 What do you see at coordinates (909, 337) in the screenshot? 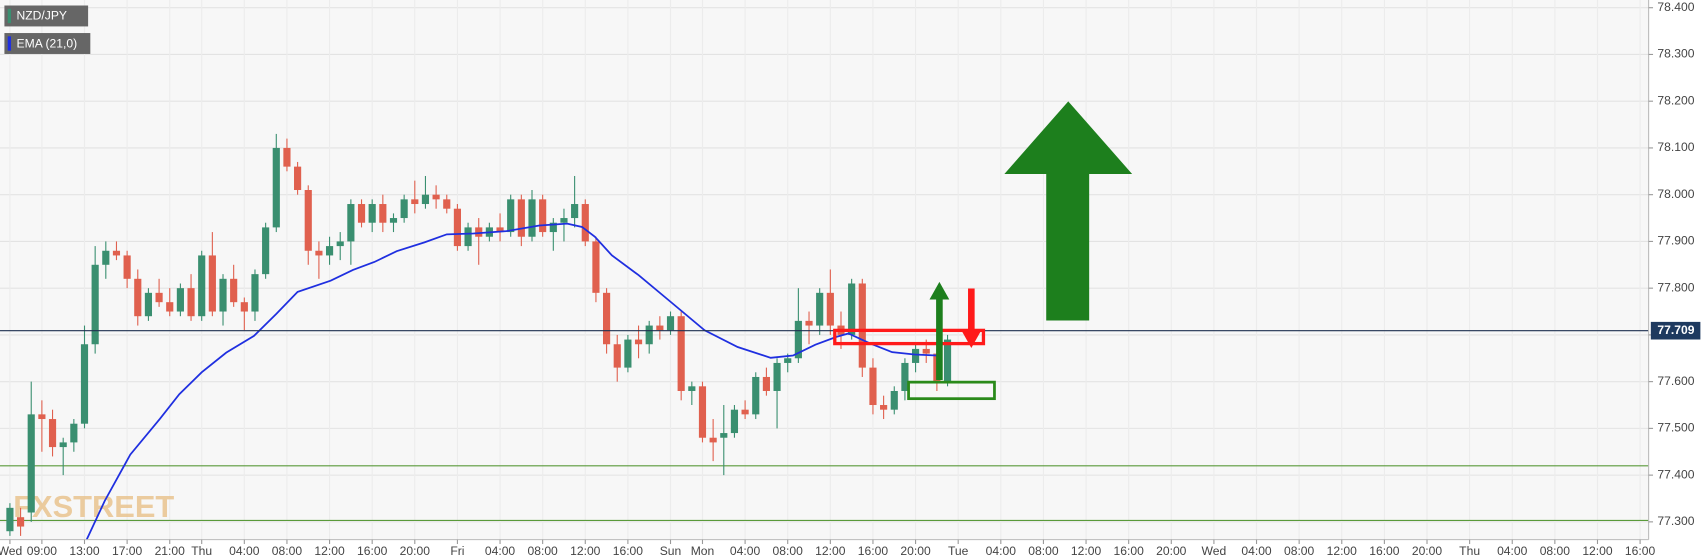
I see `resistance-box` at bounding box center [909, 337].